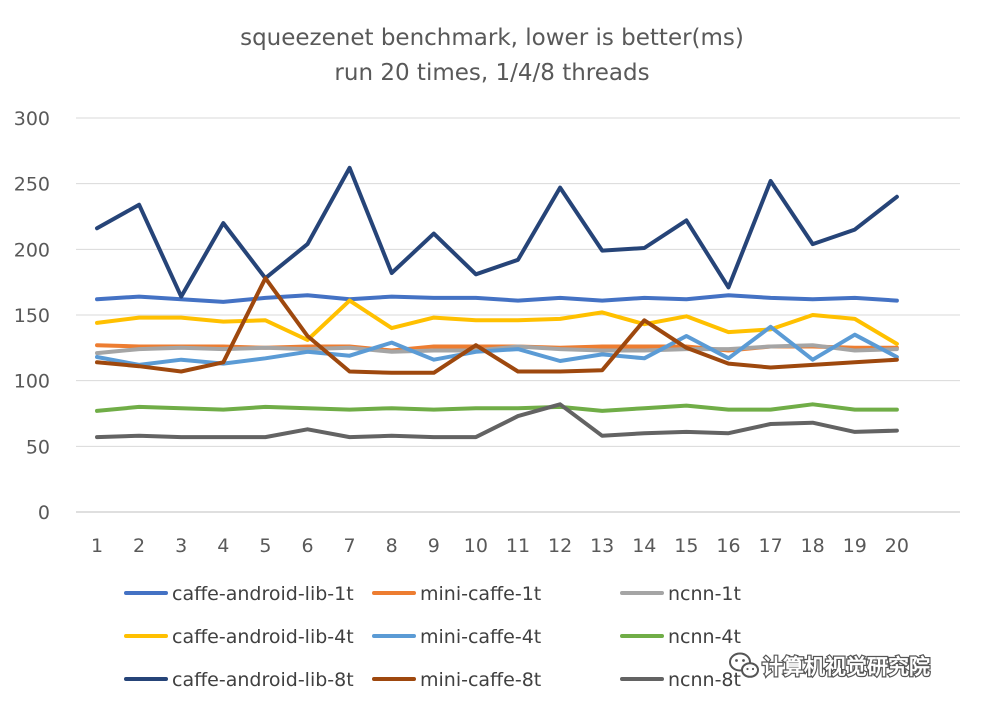 This screenshot has height=711, width=984. I want to click on chart-subtitle: run 20 times, 1/4/8 threads, so click(491, 73).